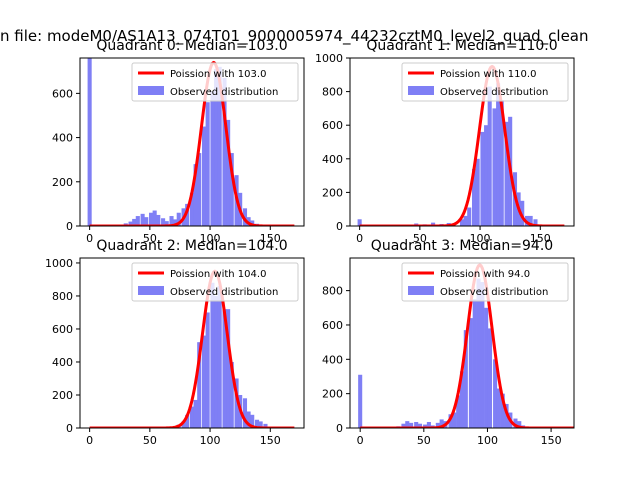 The image size is (640, 480). I want to click on legend: Poission with 104.0 Observed distribution, so click(215, 282).